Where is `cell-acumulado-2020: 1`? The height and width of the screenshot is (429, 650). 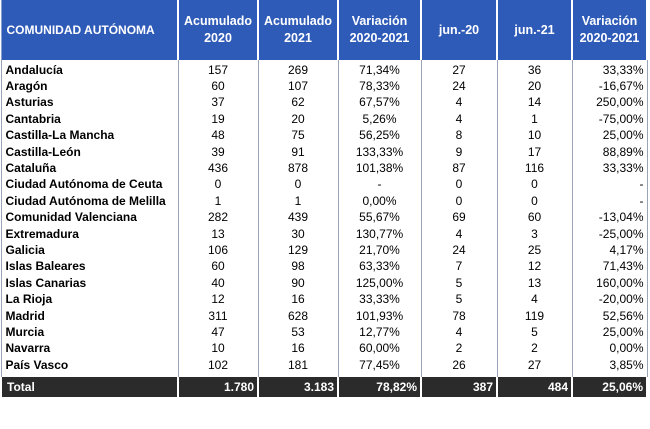 cell-acumulado-2020: 1 is located at coordinates (218, 201).